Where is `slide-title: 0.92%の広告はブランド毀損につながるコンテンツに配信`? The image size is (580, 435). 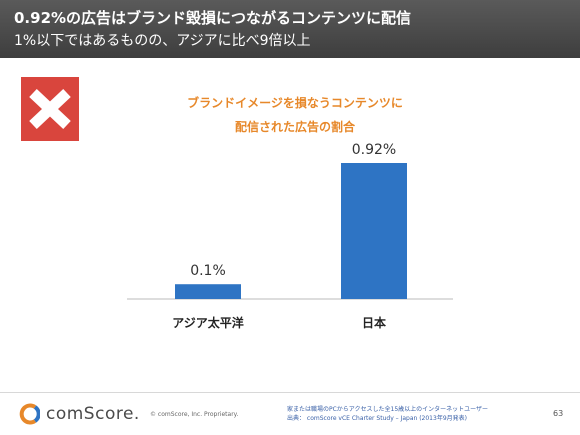 slide-title: 0.92%の広告はブランド毀損につながるコンテンツに配信 is located at coordinates (213, 18).